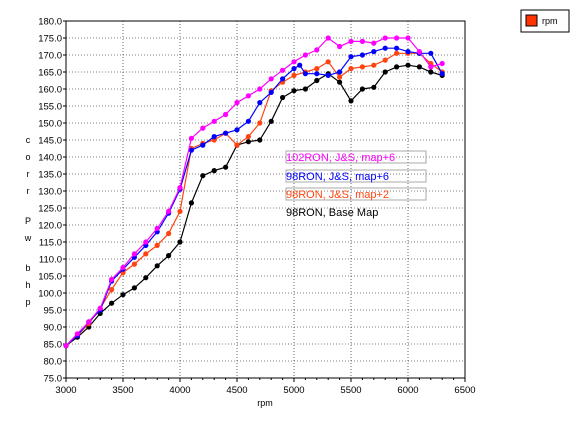  Describe the element at coordinates (50, 277) in the screenshot. I see `y-tick-label: 105.0` at that location.